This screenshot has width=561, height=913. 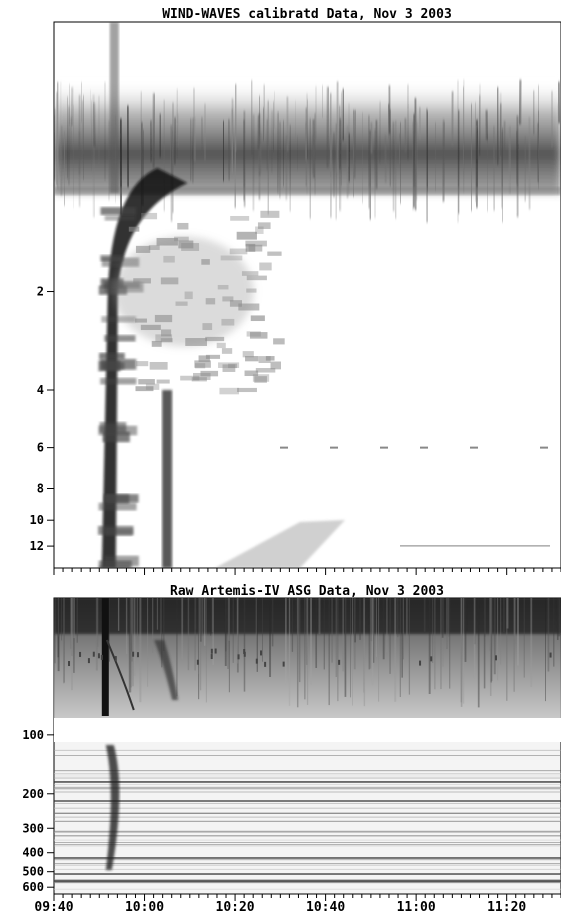 I want to click on panel1-ytick-label: 6, so click(x=40, y=448).